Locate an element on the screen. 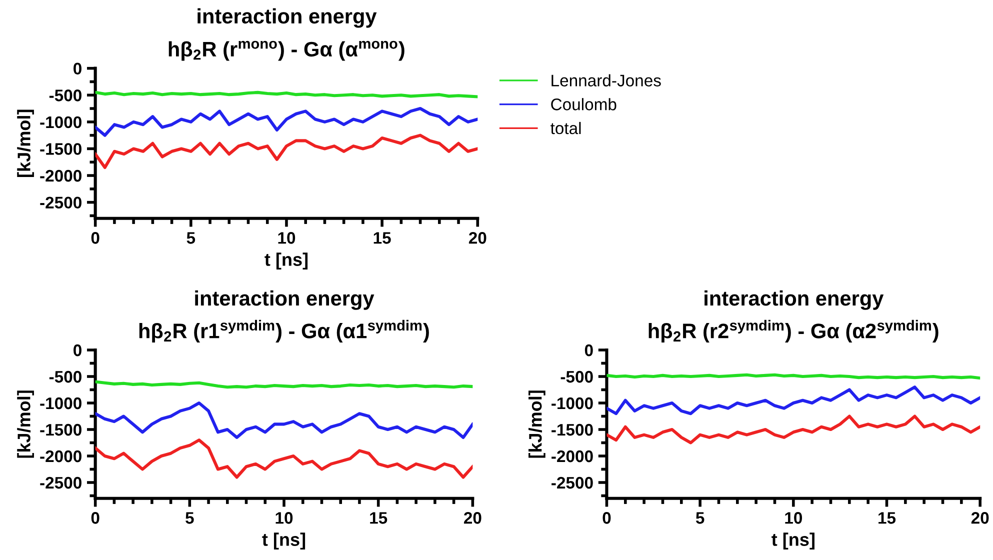 This screenshot has width=993, height=560. legend-label: Lennard-Jones is located at coordinates (606, 80).